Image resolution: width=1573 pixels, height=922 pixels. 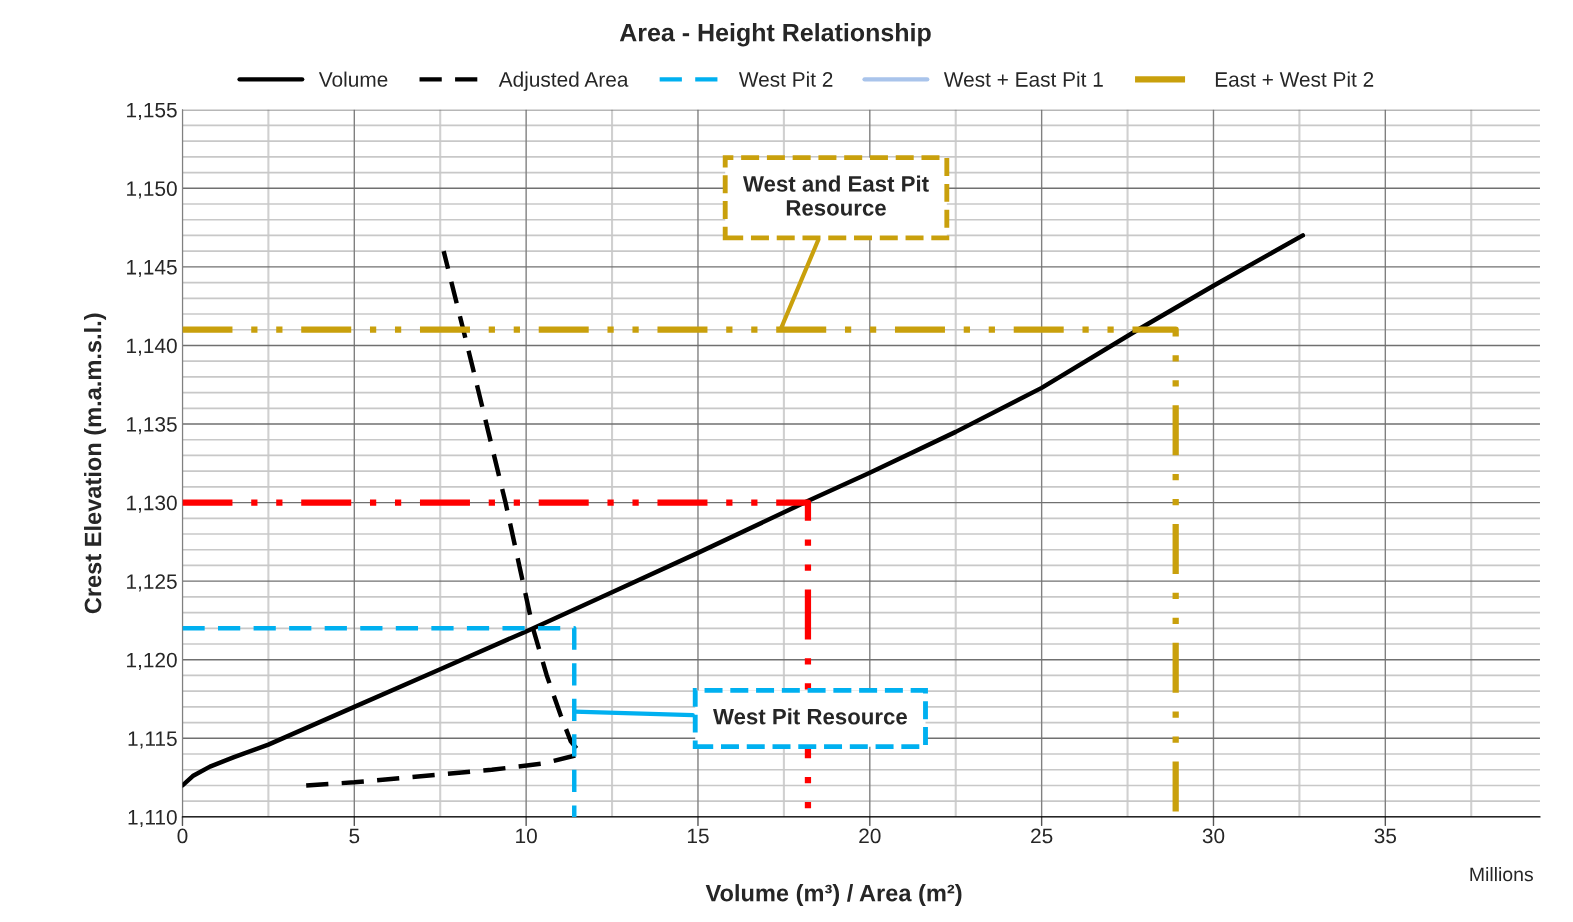 What do you see at coordinates (1213, 836) in the screenshot?
I see `x-tick-label: 30` at bounding box center [1213, 836].